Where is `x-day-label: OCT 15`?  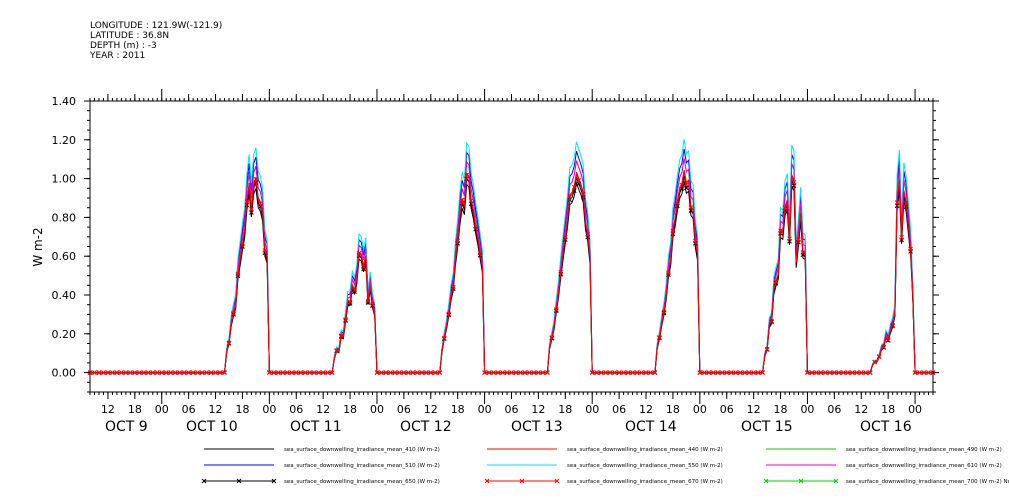 x-day-label: OCT 15 is located at coordinates (767, 427).